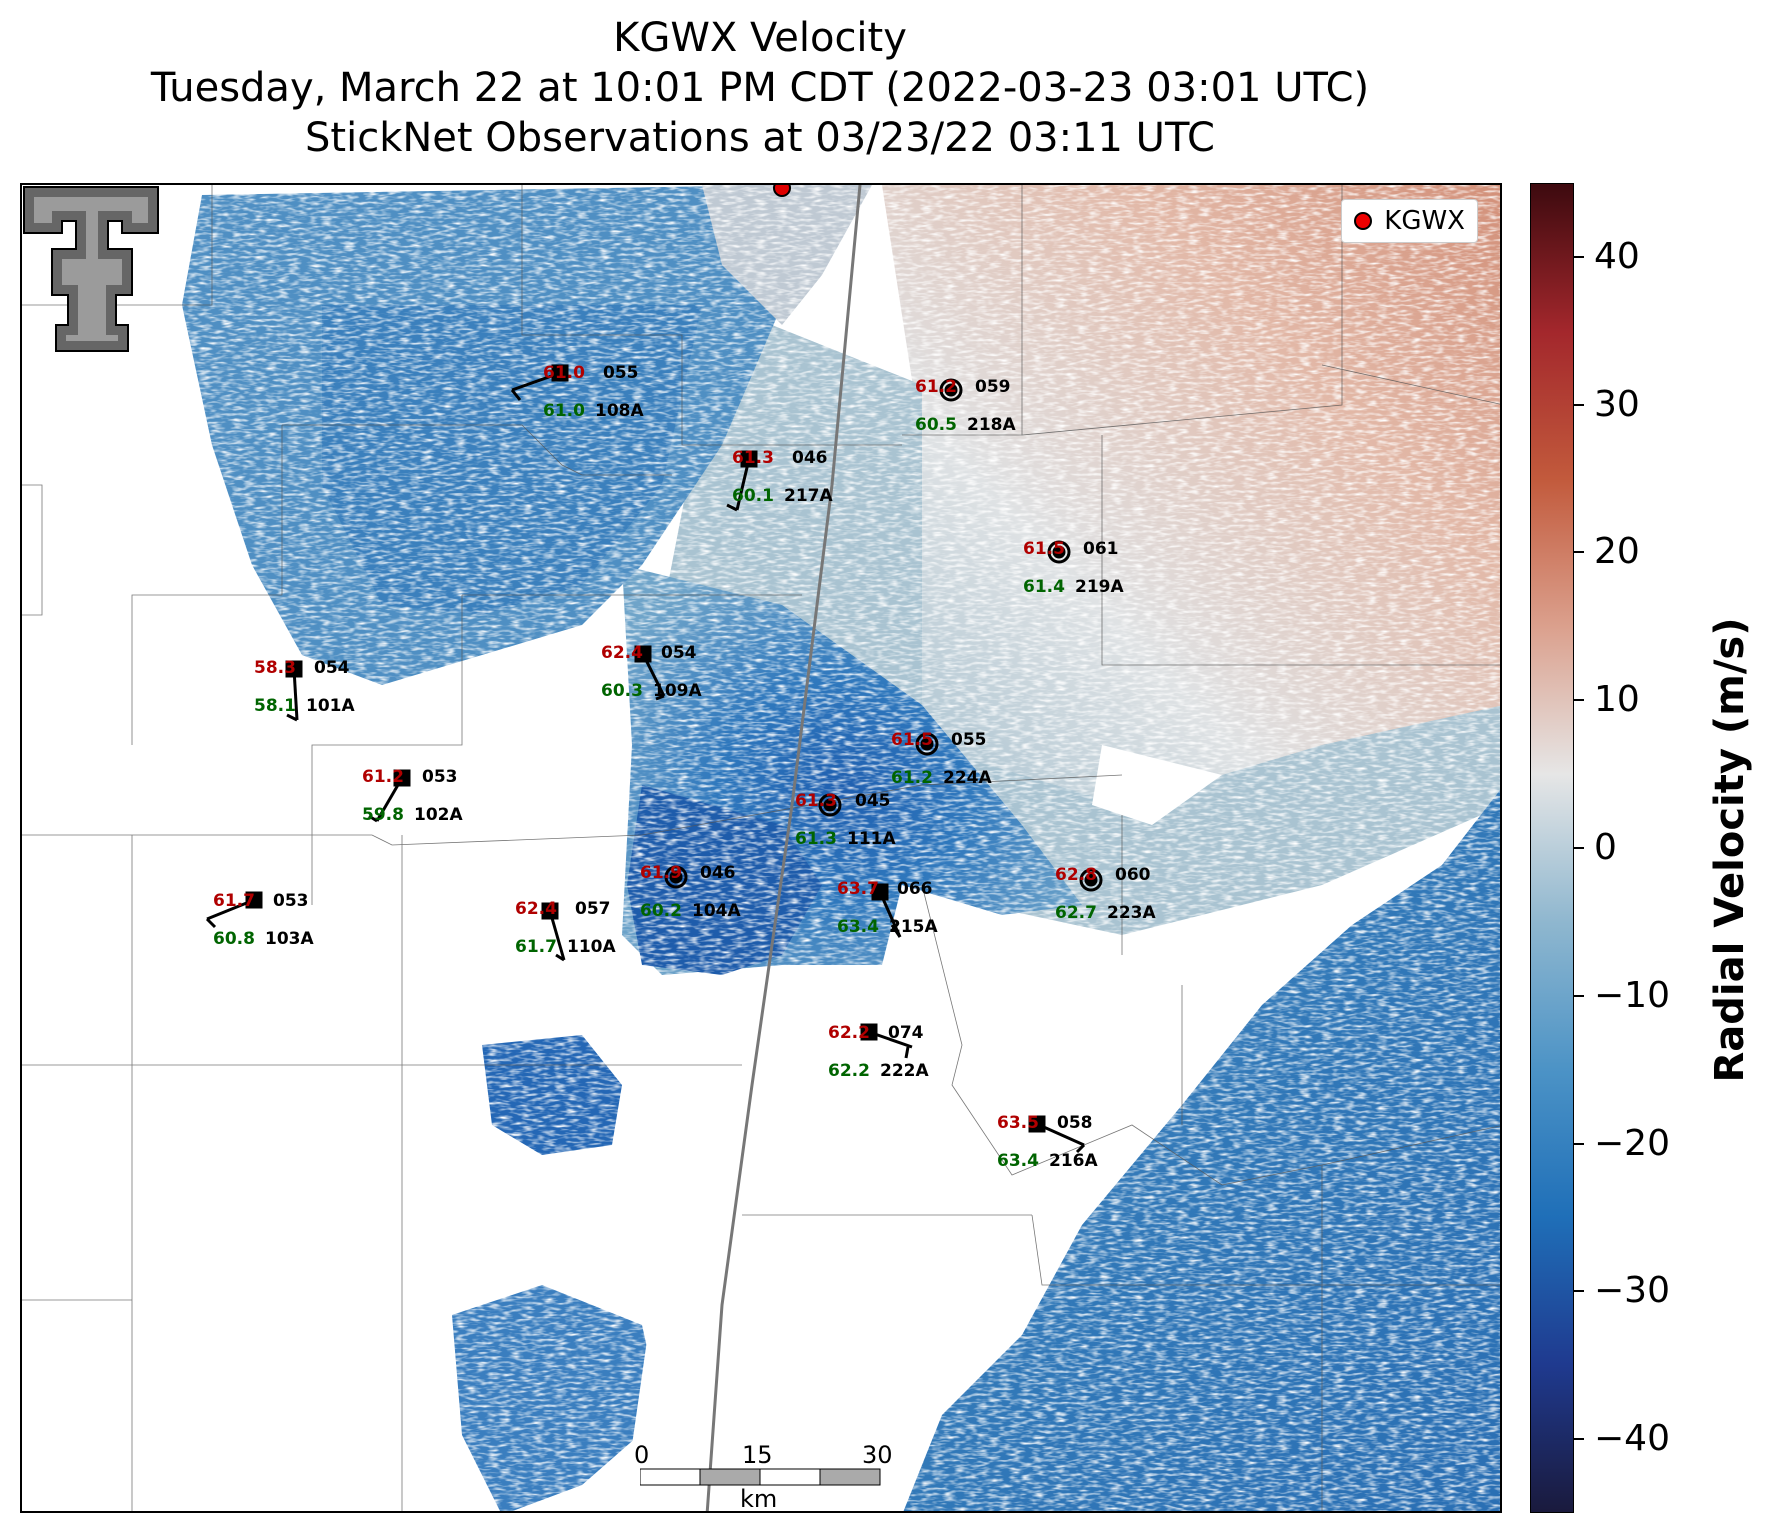 This screenshot has height=1529, width=1773. Describe the element at coordinates (1617, 256) in the screenshot. I see `colorbar-tick-label: 40` at that location.